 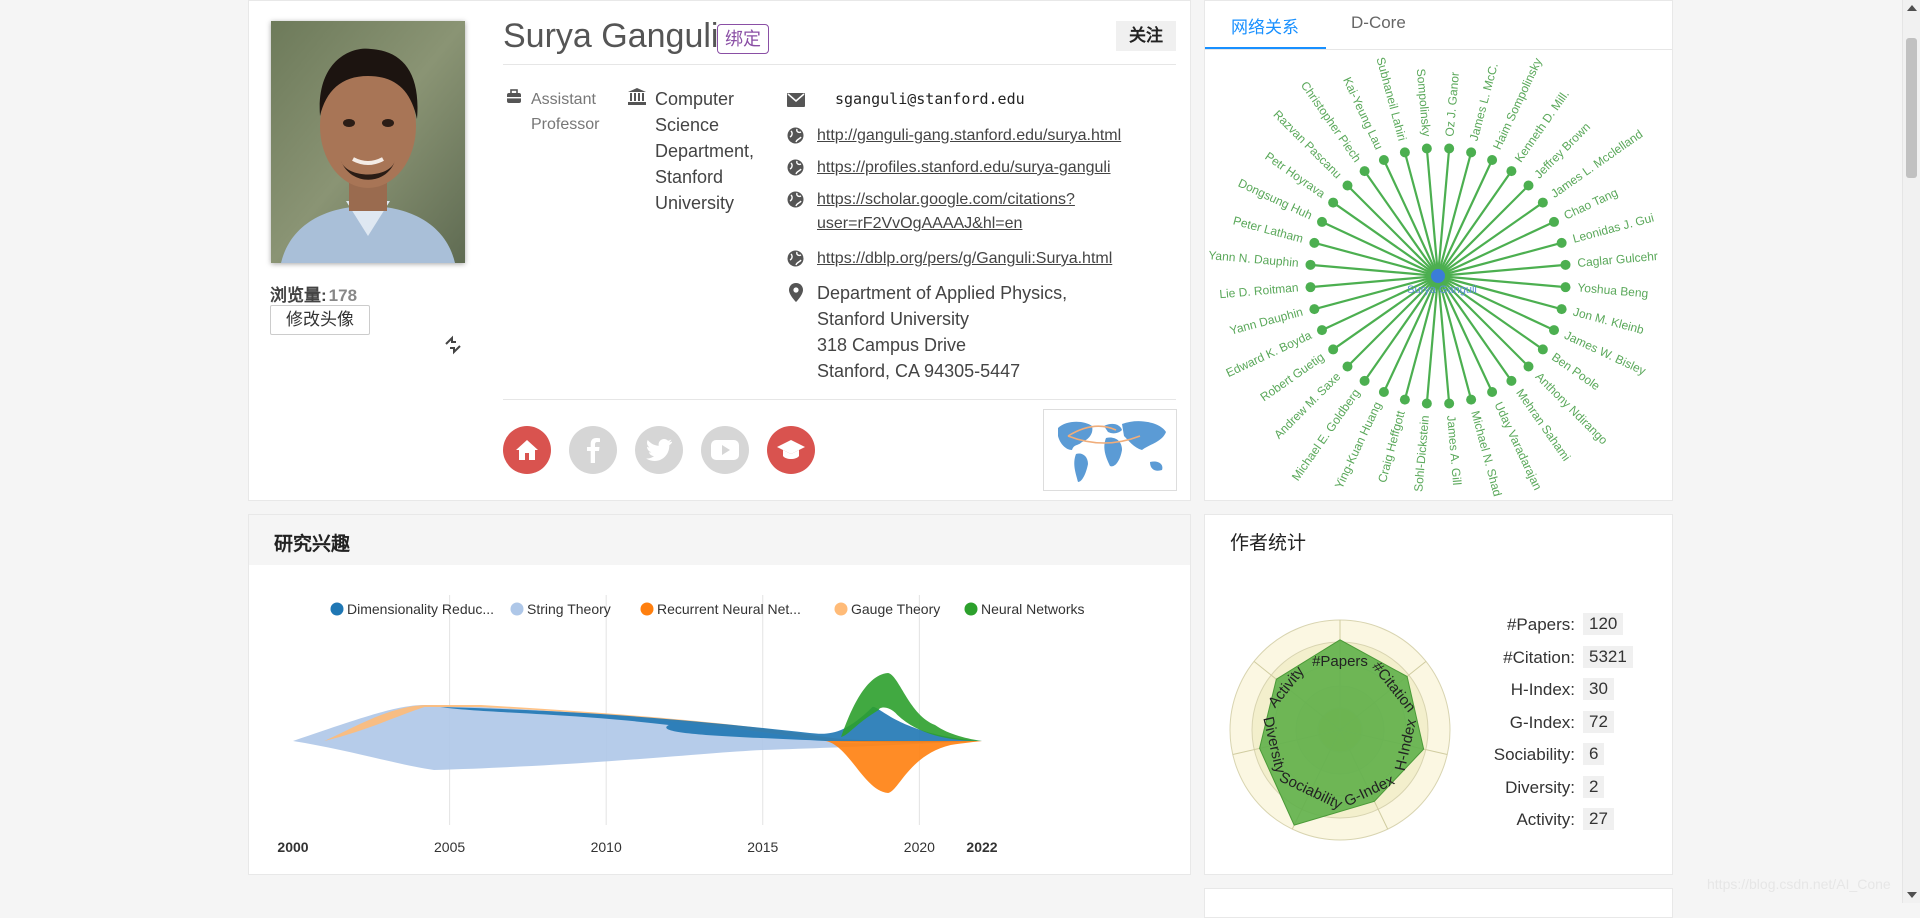 What do you see at coordinates (320, 320) in the screenshot?
I see `change-avatar-button: 修改头像` at bounding box center [320, 320].